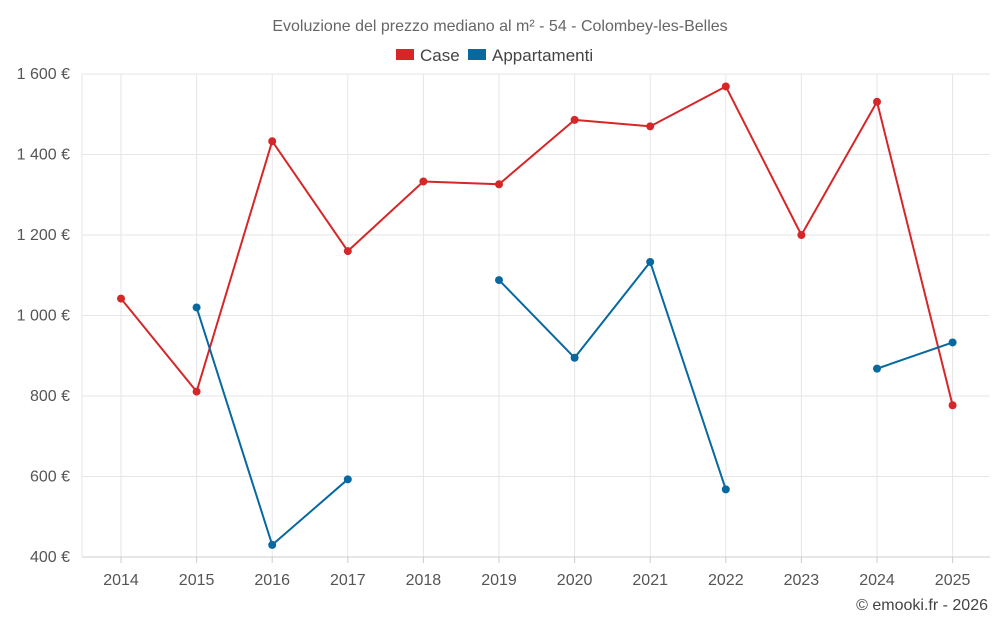  What do you see at coordinates (121, 580) in the screenshot?
I see `x-tick-label: 2014` at bounding box center [121, 580].